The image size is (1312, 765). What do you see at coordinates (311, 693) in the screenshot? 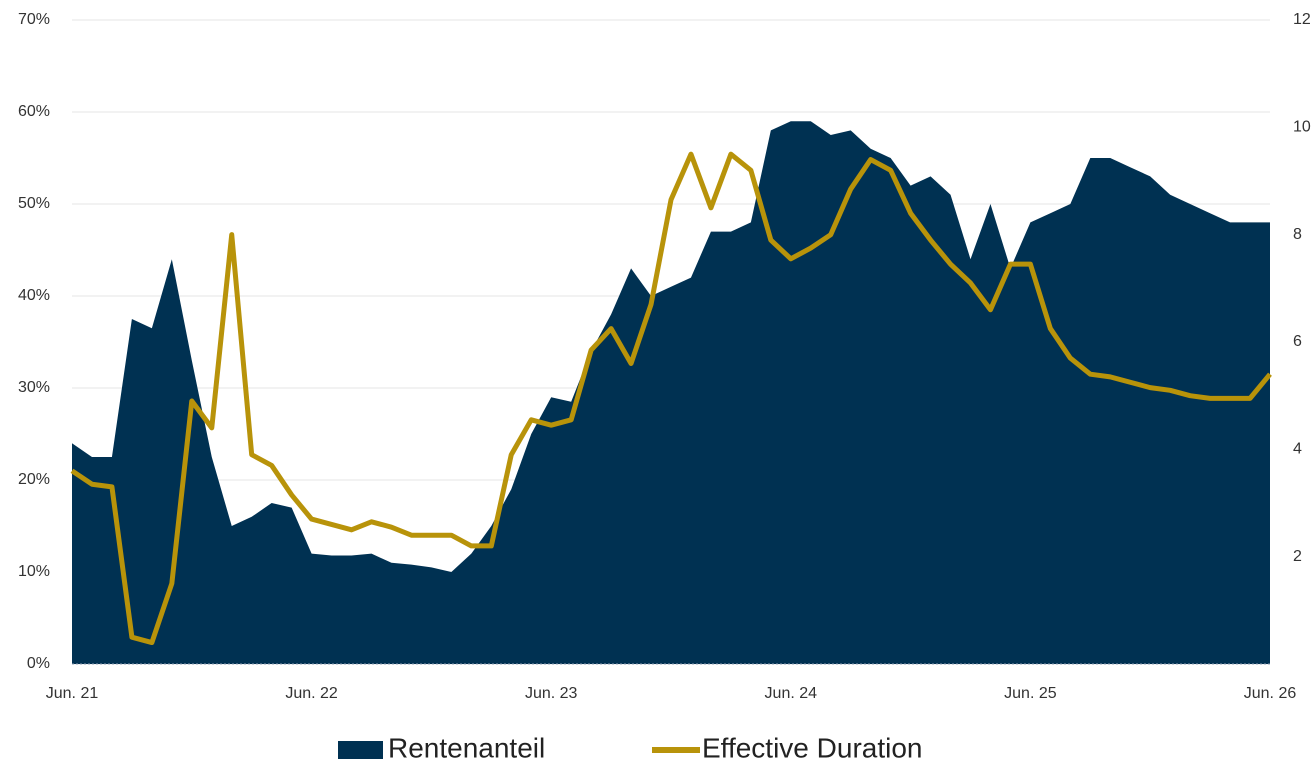
I see `x-tick-label: Jun. 22` at bounding box center [311, 693].